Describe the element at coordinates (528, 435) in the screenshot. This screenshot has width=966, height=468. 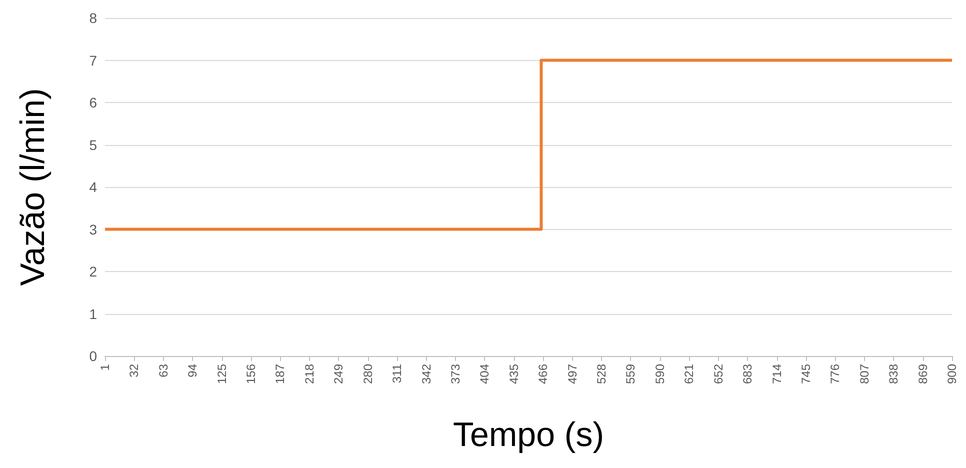
I see `x-axis-title: Tempo (s)` at that location.